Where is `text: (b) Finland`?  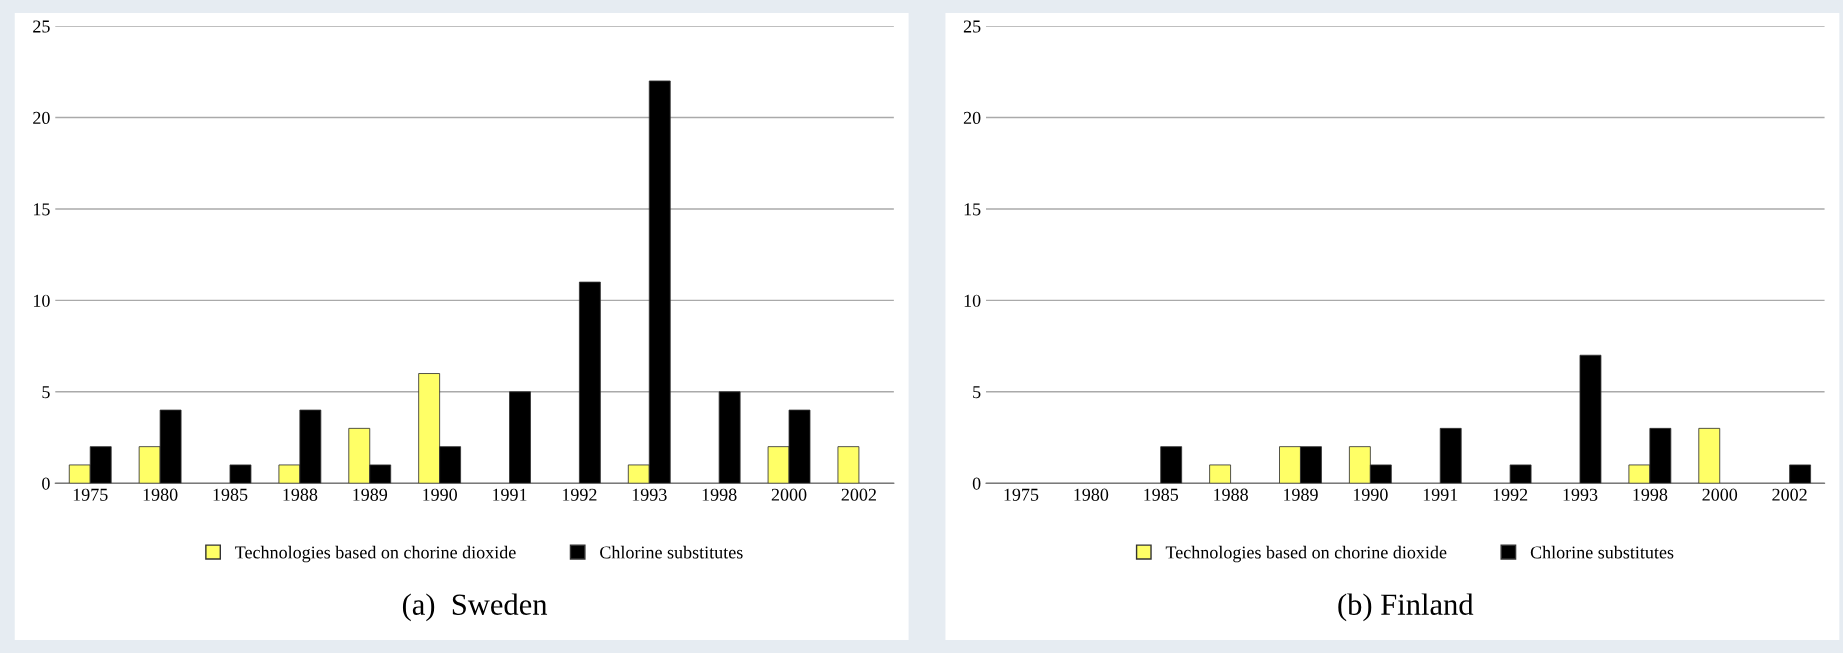
text: (b) Finland is located at coordinates (1406, 607).